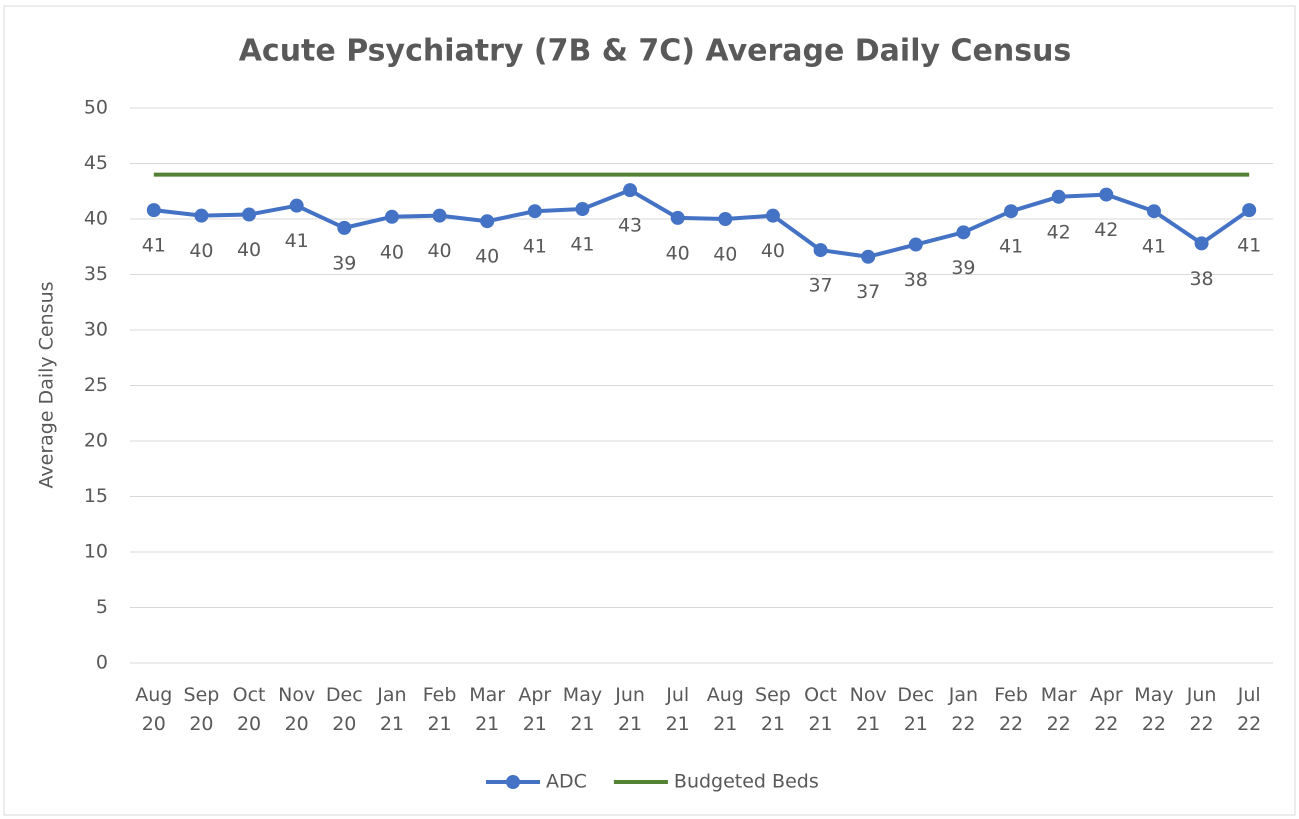 The width and height of the screenshot is (1299, 819). What do you see at coordinates (725, 709) in the screenshot?
I see `x-tick-label: Aug 21` at bounding box center [725, 709].